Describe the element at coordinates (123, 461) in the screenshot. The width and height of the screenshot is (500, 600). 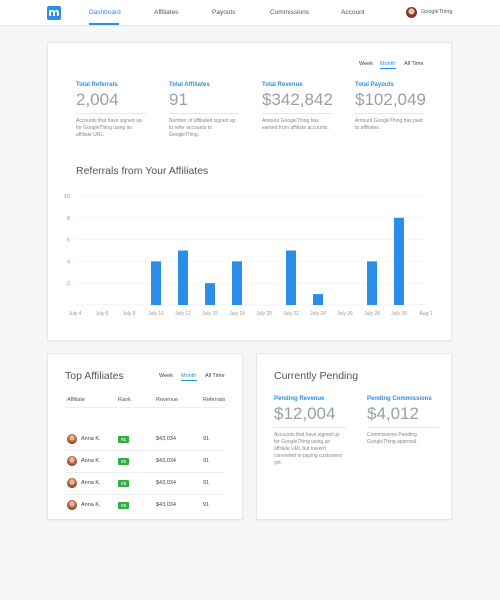
I see `rank-badge: #2` at that location.